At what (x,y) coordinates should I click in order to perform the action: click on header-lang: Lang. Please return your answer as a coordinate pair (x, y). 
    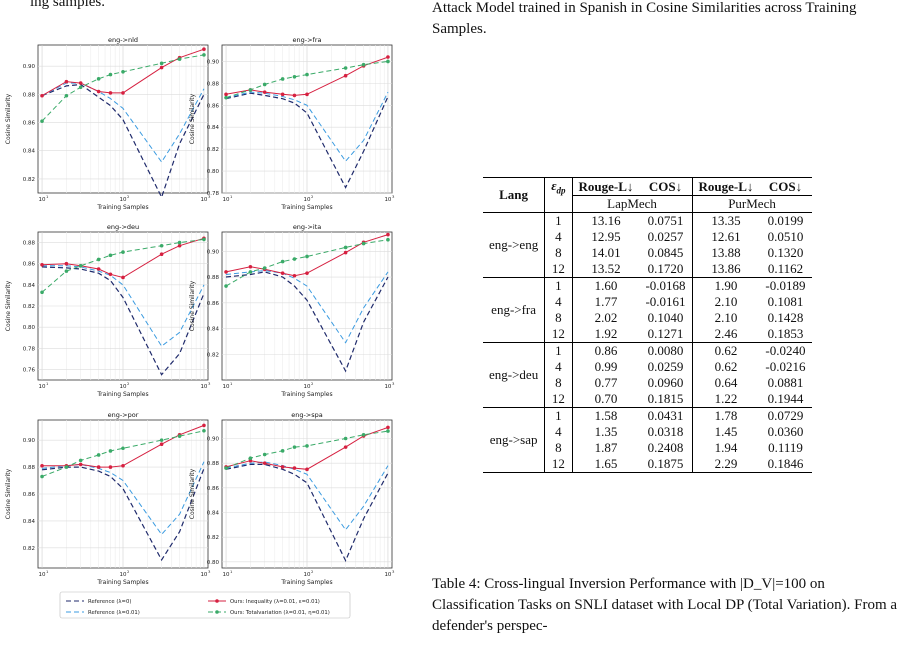
    Looking at the image, I should click on (514, 194).